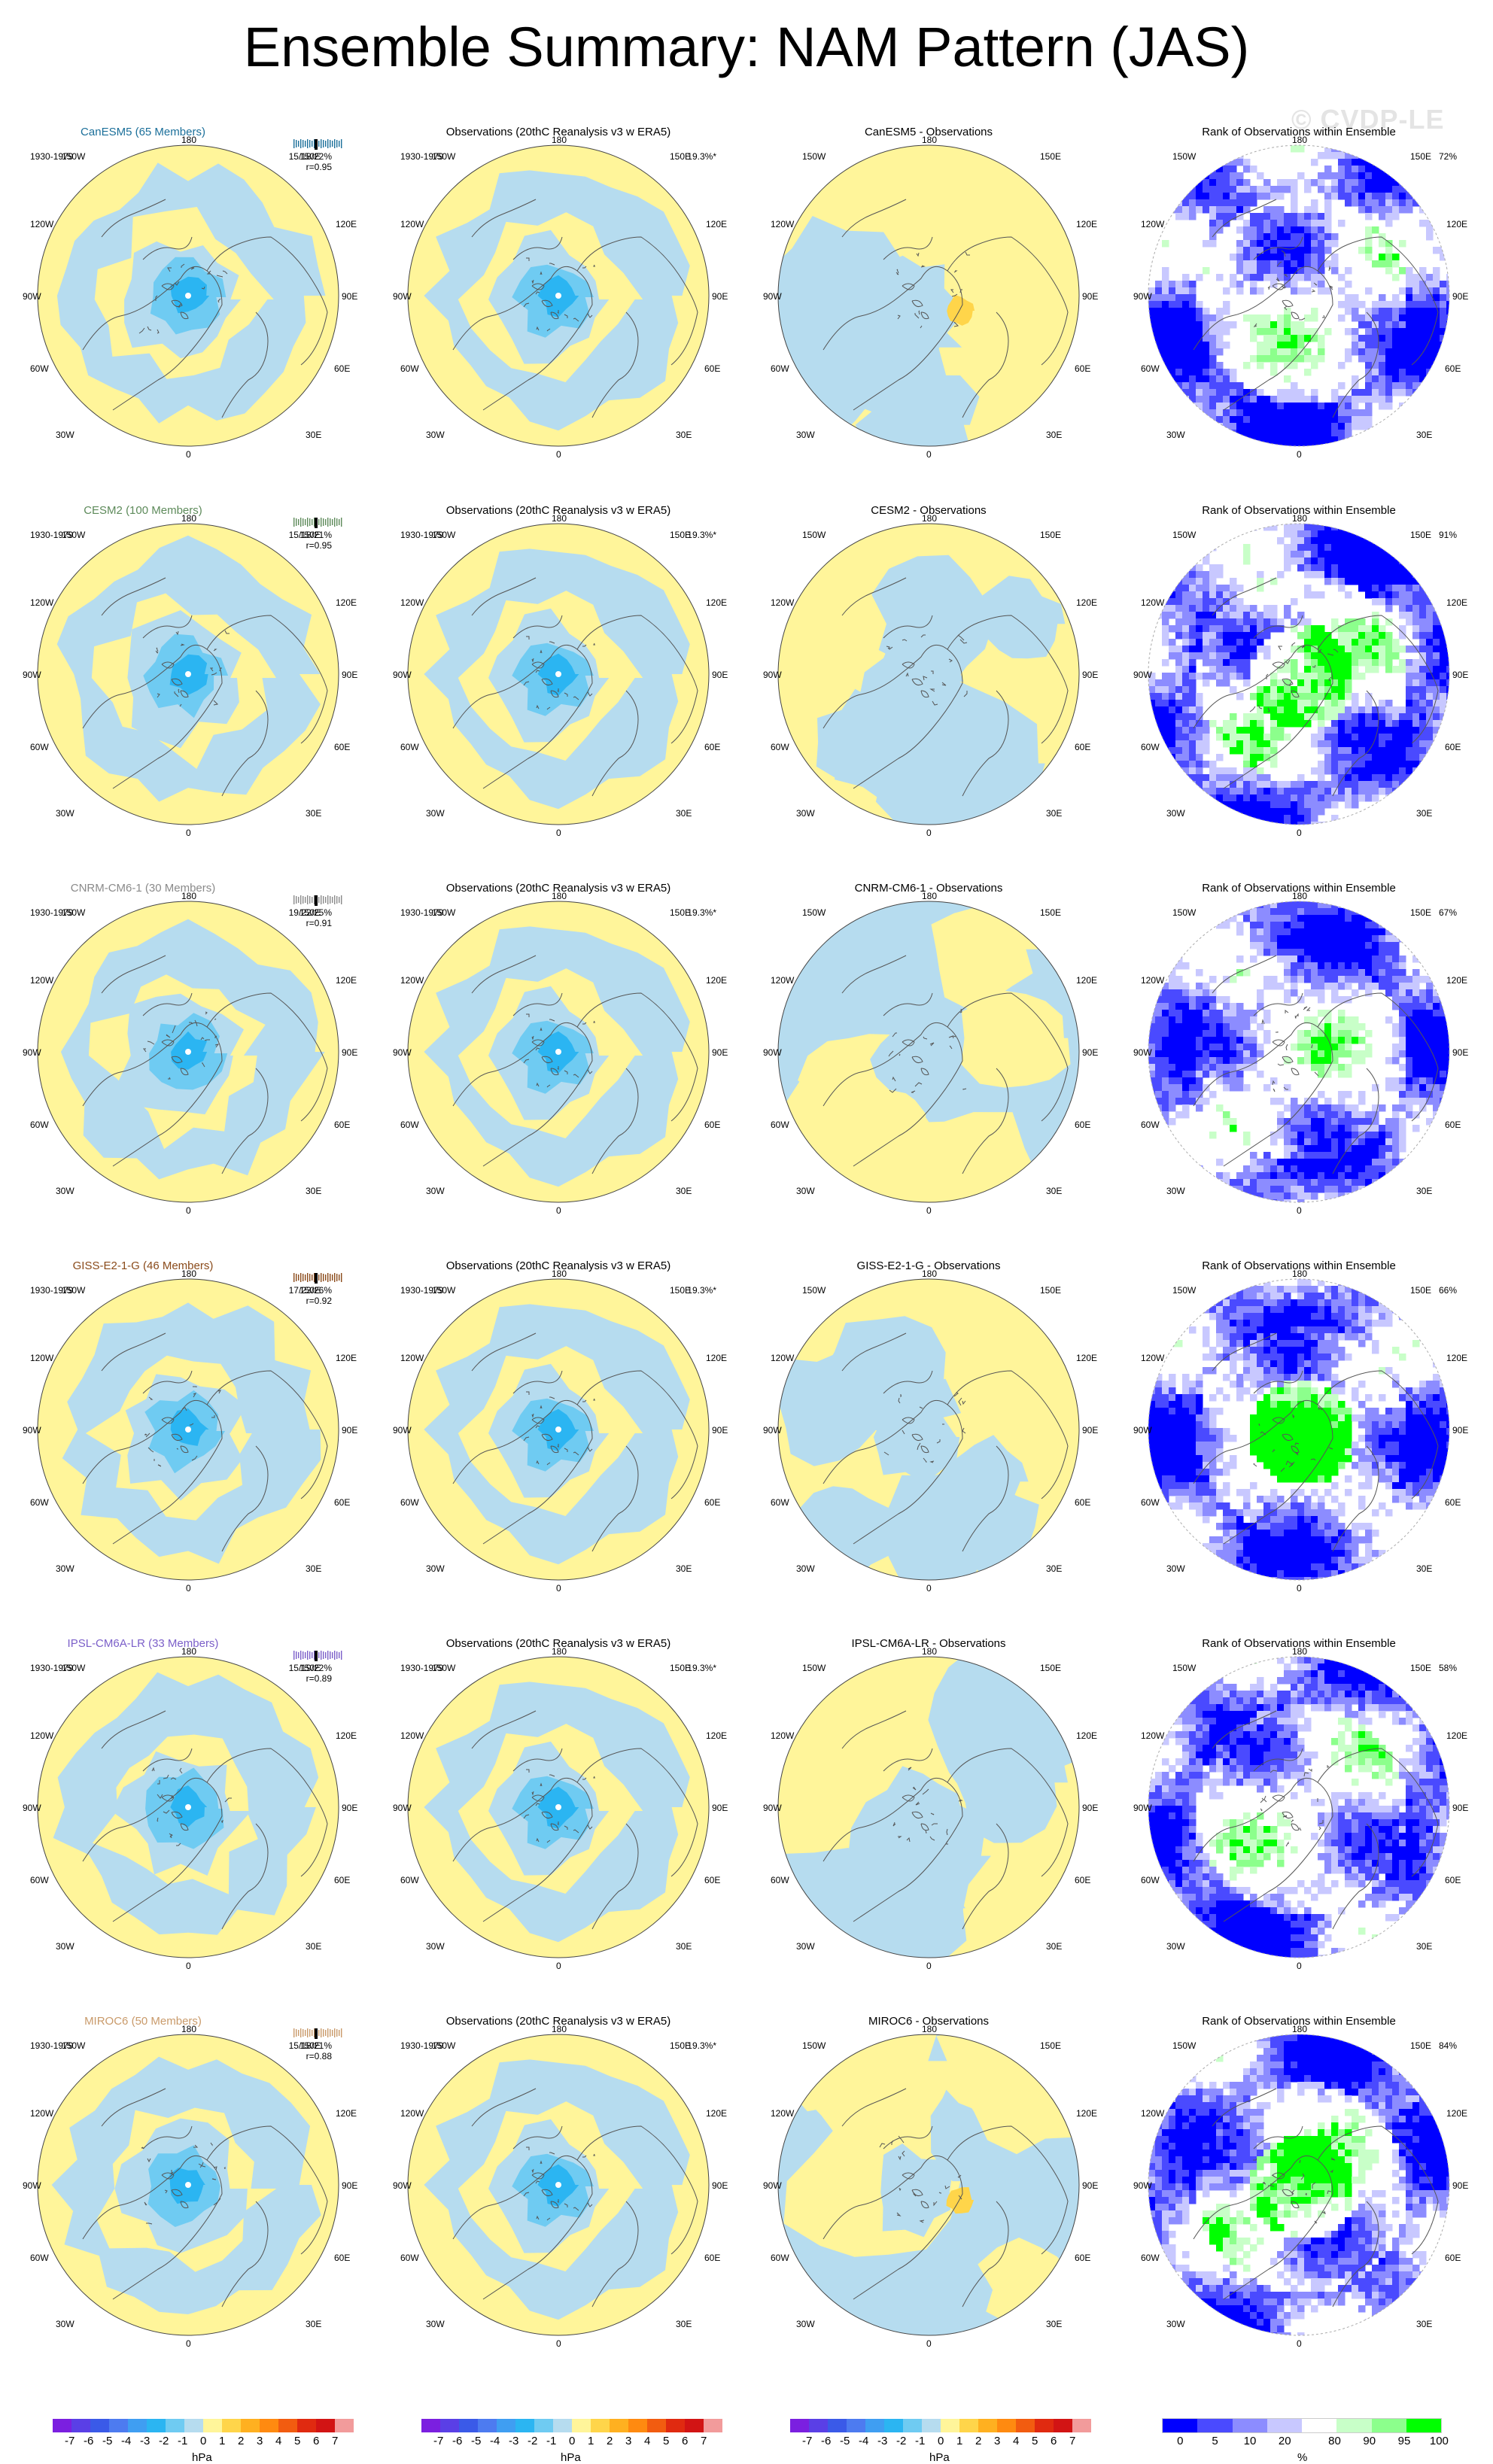 The height and width of the screenshot is (2464, 1493). Describe the element at coordinates (303, 1678) in the screenshot. I see `pattern-correlation: r=0.89` at that location.